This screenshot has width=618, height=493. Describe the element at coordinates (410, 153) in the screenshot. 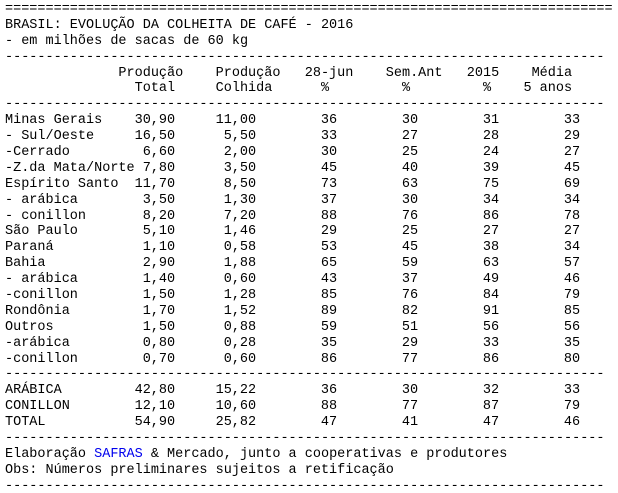

I see `cell-semant-pct: 25` at that location.